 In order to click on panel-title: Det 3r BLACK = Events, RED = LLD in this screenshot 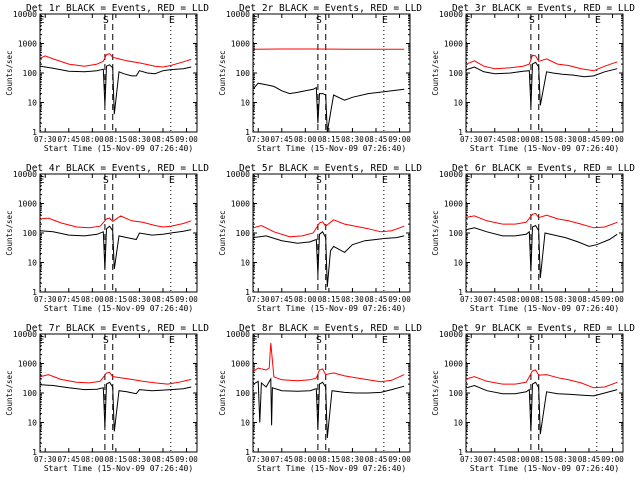, I will do `click(543, 8)`.